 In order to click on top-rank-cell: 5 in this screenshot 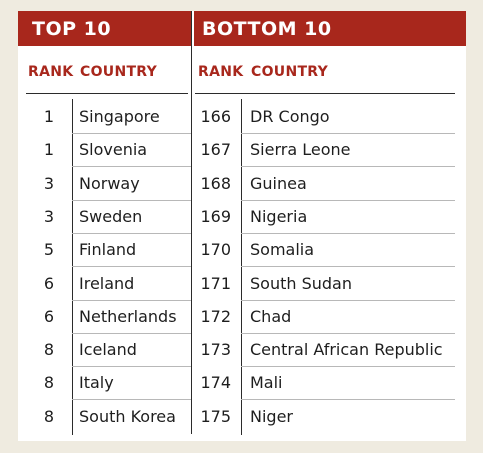, I will do `click(48, 249)`.